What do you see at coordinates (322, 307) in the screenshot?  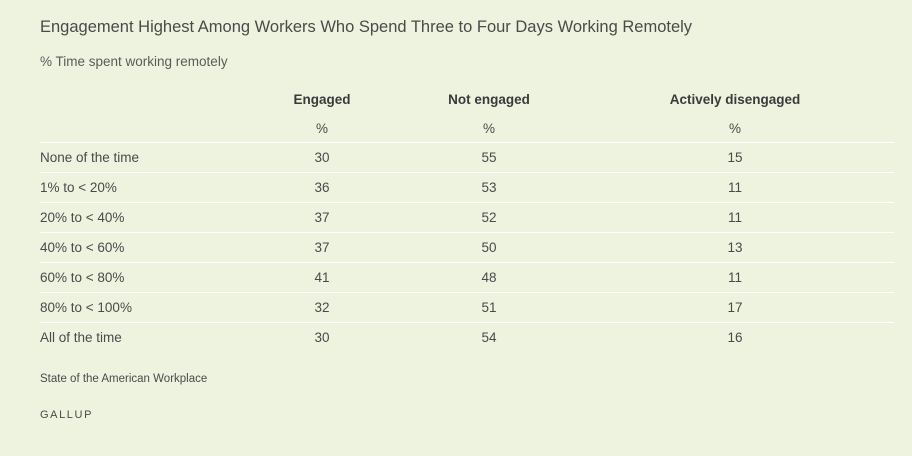 I see `engaged-value: 32` at bounding box center [322, 307].